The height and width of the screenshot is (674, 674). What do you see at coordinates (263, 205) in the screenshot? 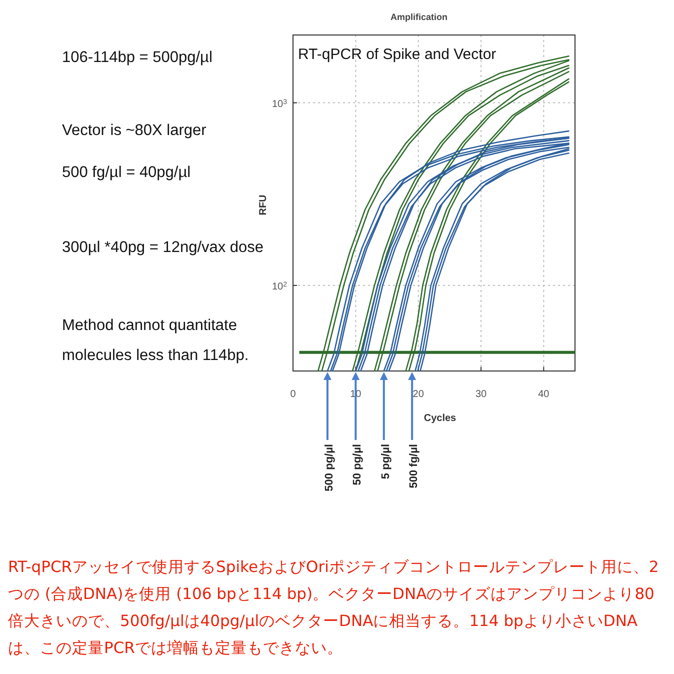
I see `y-axis-title: RFU` at bounding box center [263, 205].